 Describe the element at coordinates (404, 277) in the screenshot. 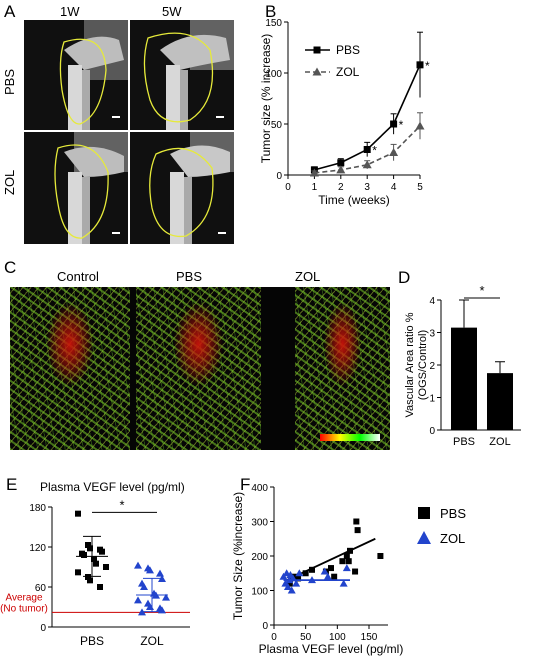

I see `panel-label-d: D` at that location.